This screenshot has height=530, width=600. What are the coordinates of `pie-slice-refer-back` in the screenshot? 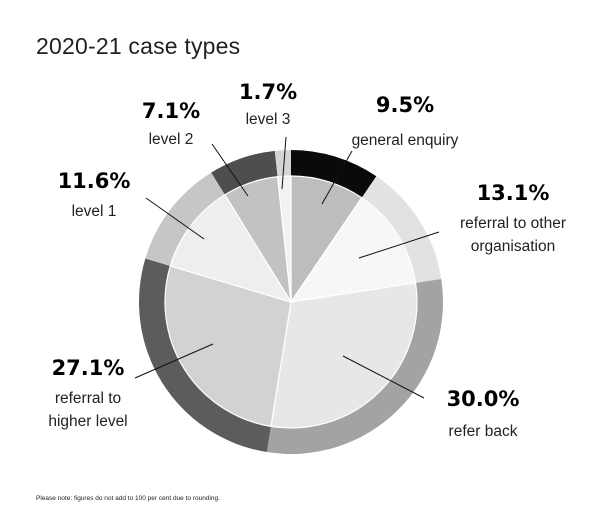 It's located at (344, 355).